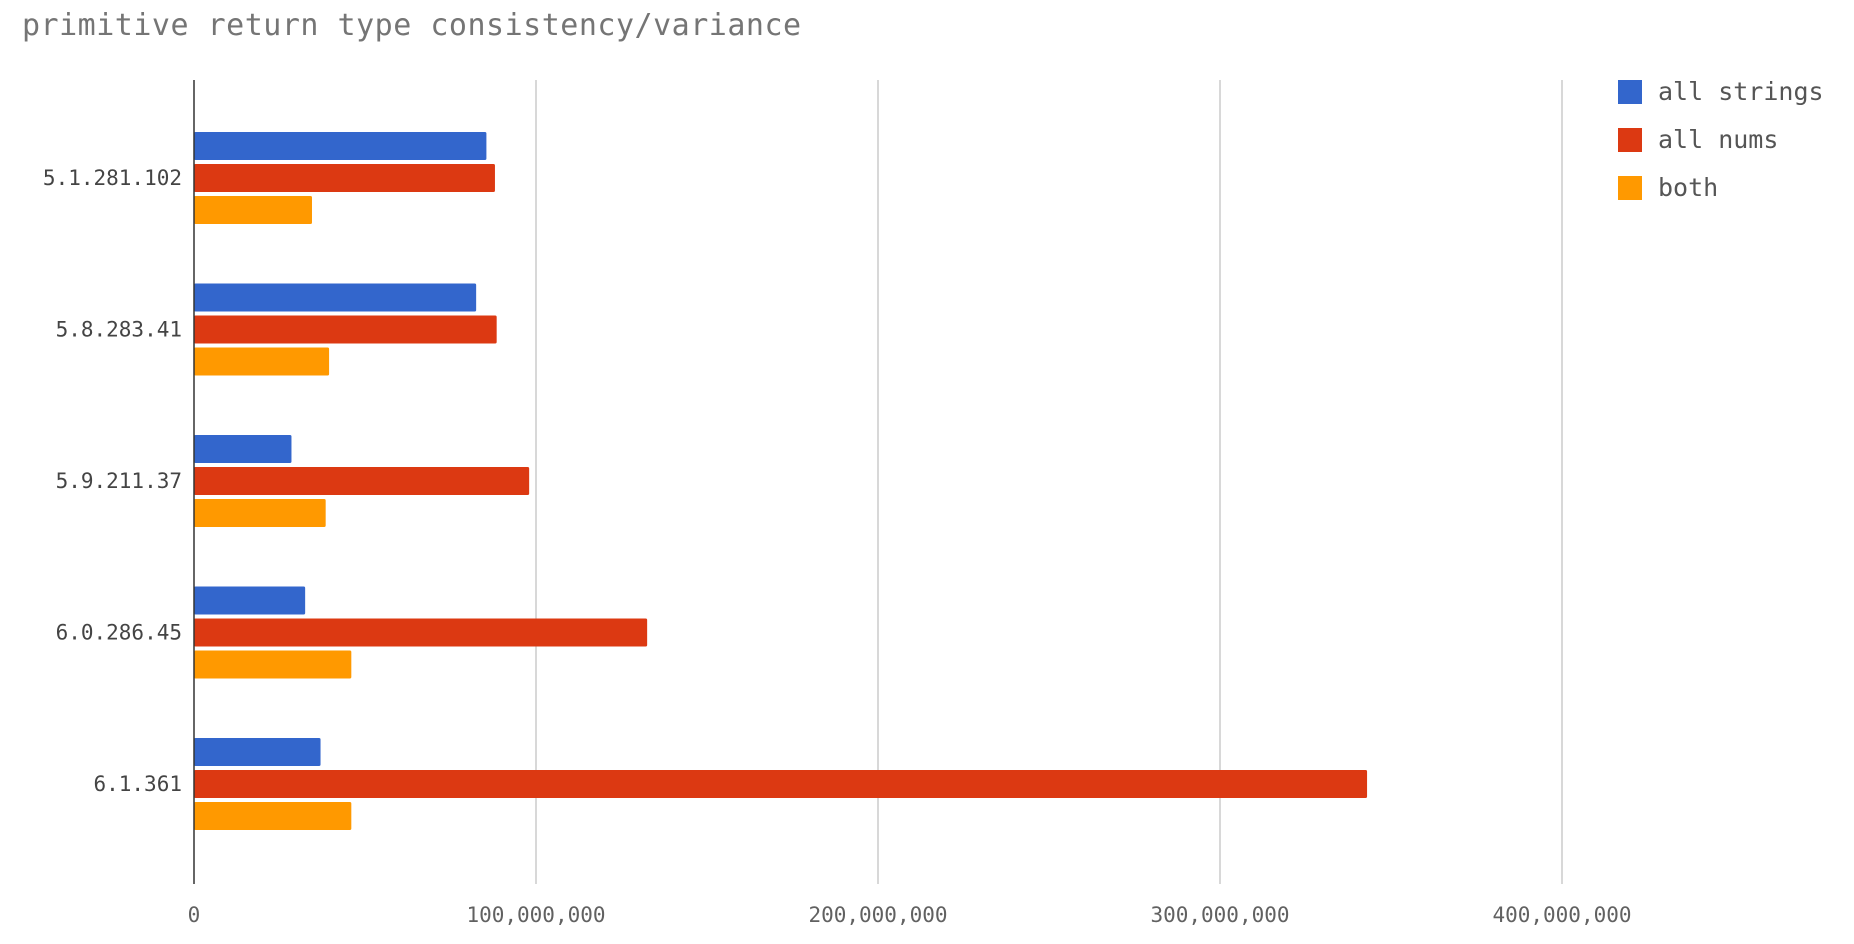 The width and height of the screenshot is (1854, 944). What do you see at coordinates (137, 784) in the screenshot?
I see `y-category-label: 6.1.361` at bounding box center [137, 784].